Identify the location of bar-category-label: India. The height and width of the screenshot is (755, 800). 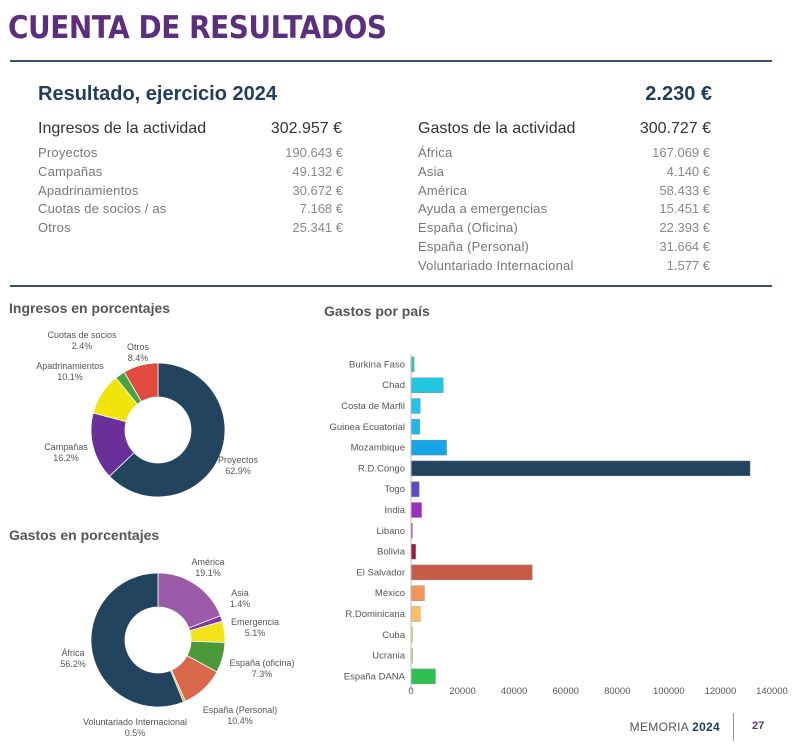
(394, 510).